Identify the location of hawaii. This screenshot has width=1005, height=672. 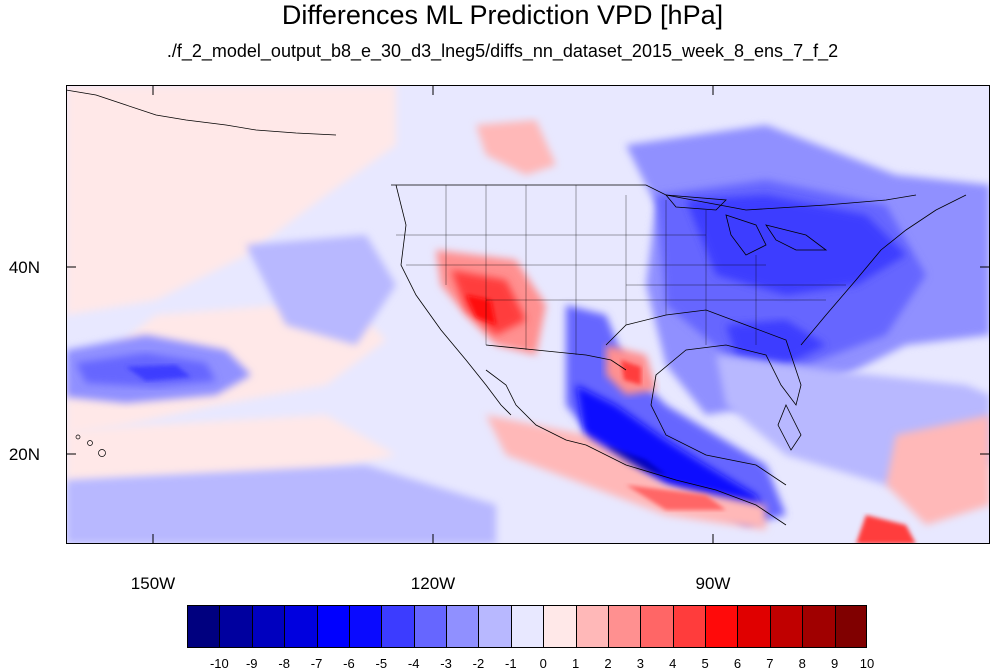
(90, 445).